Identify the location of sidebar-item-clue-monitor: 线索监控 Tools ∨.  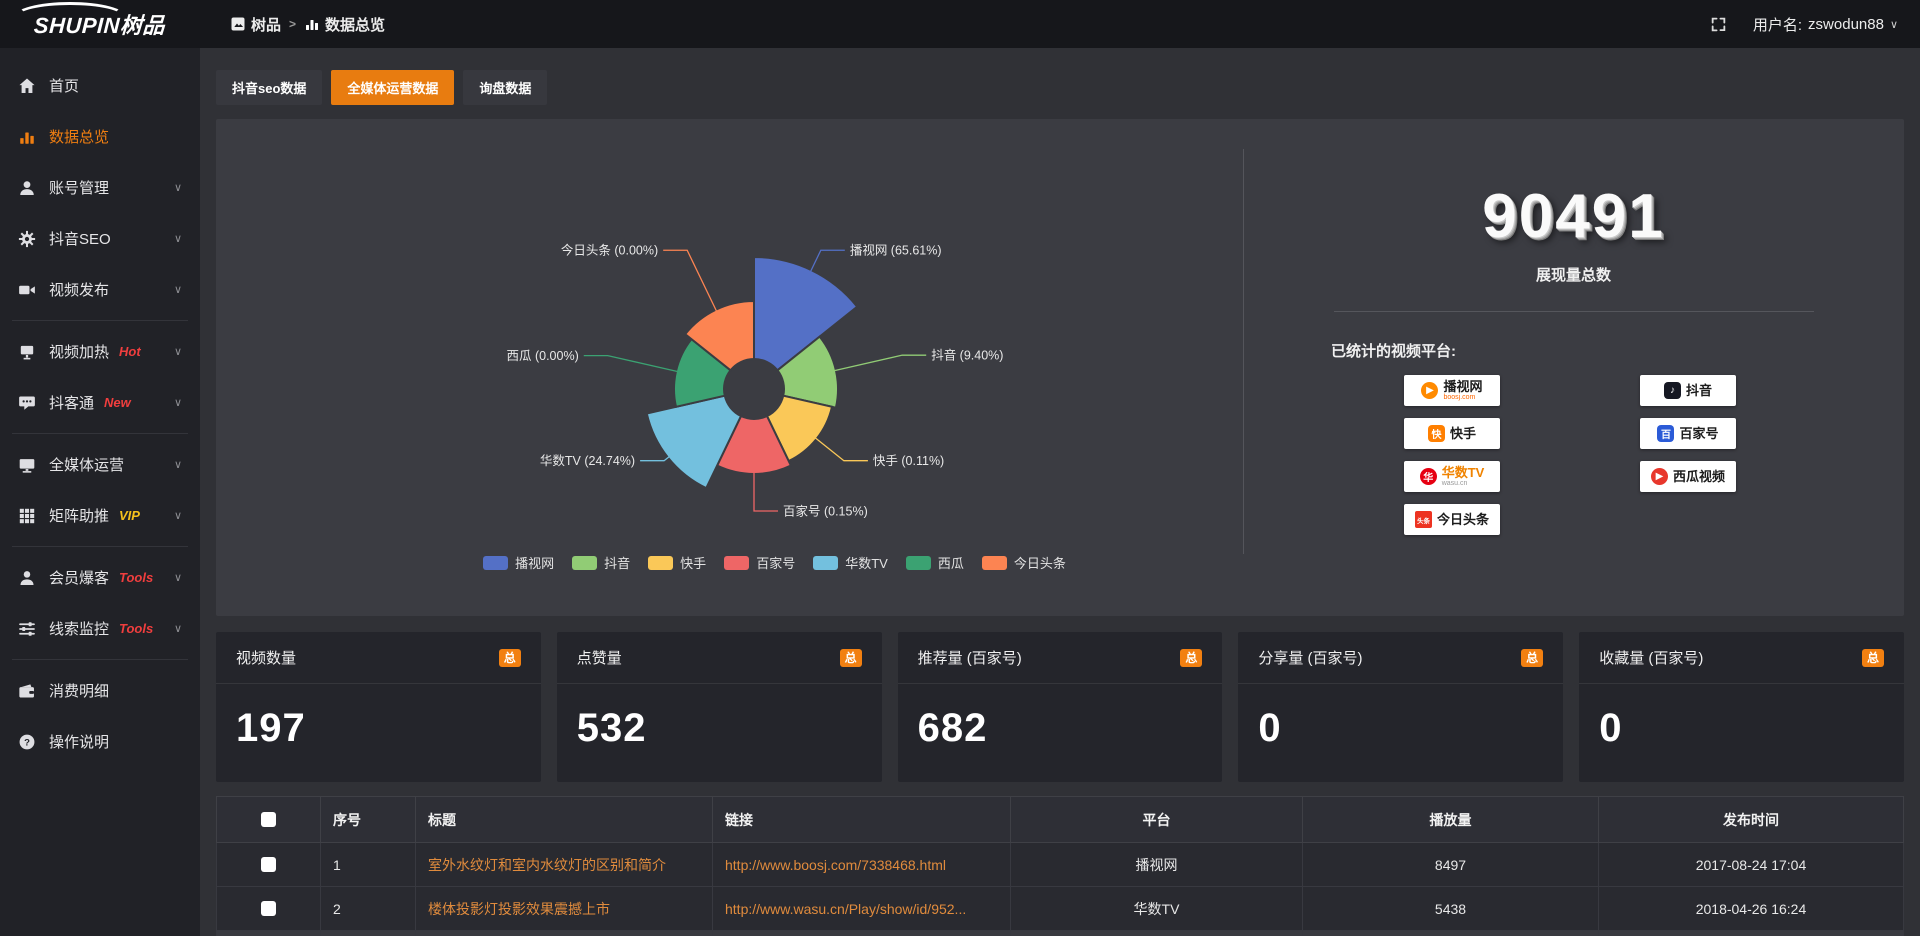
(100, 628).